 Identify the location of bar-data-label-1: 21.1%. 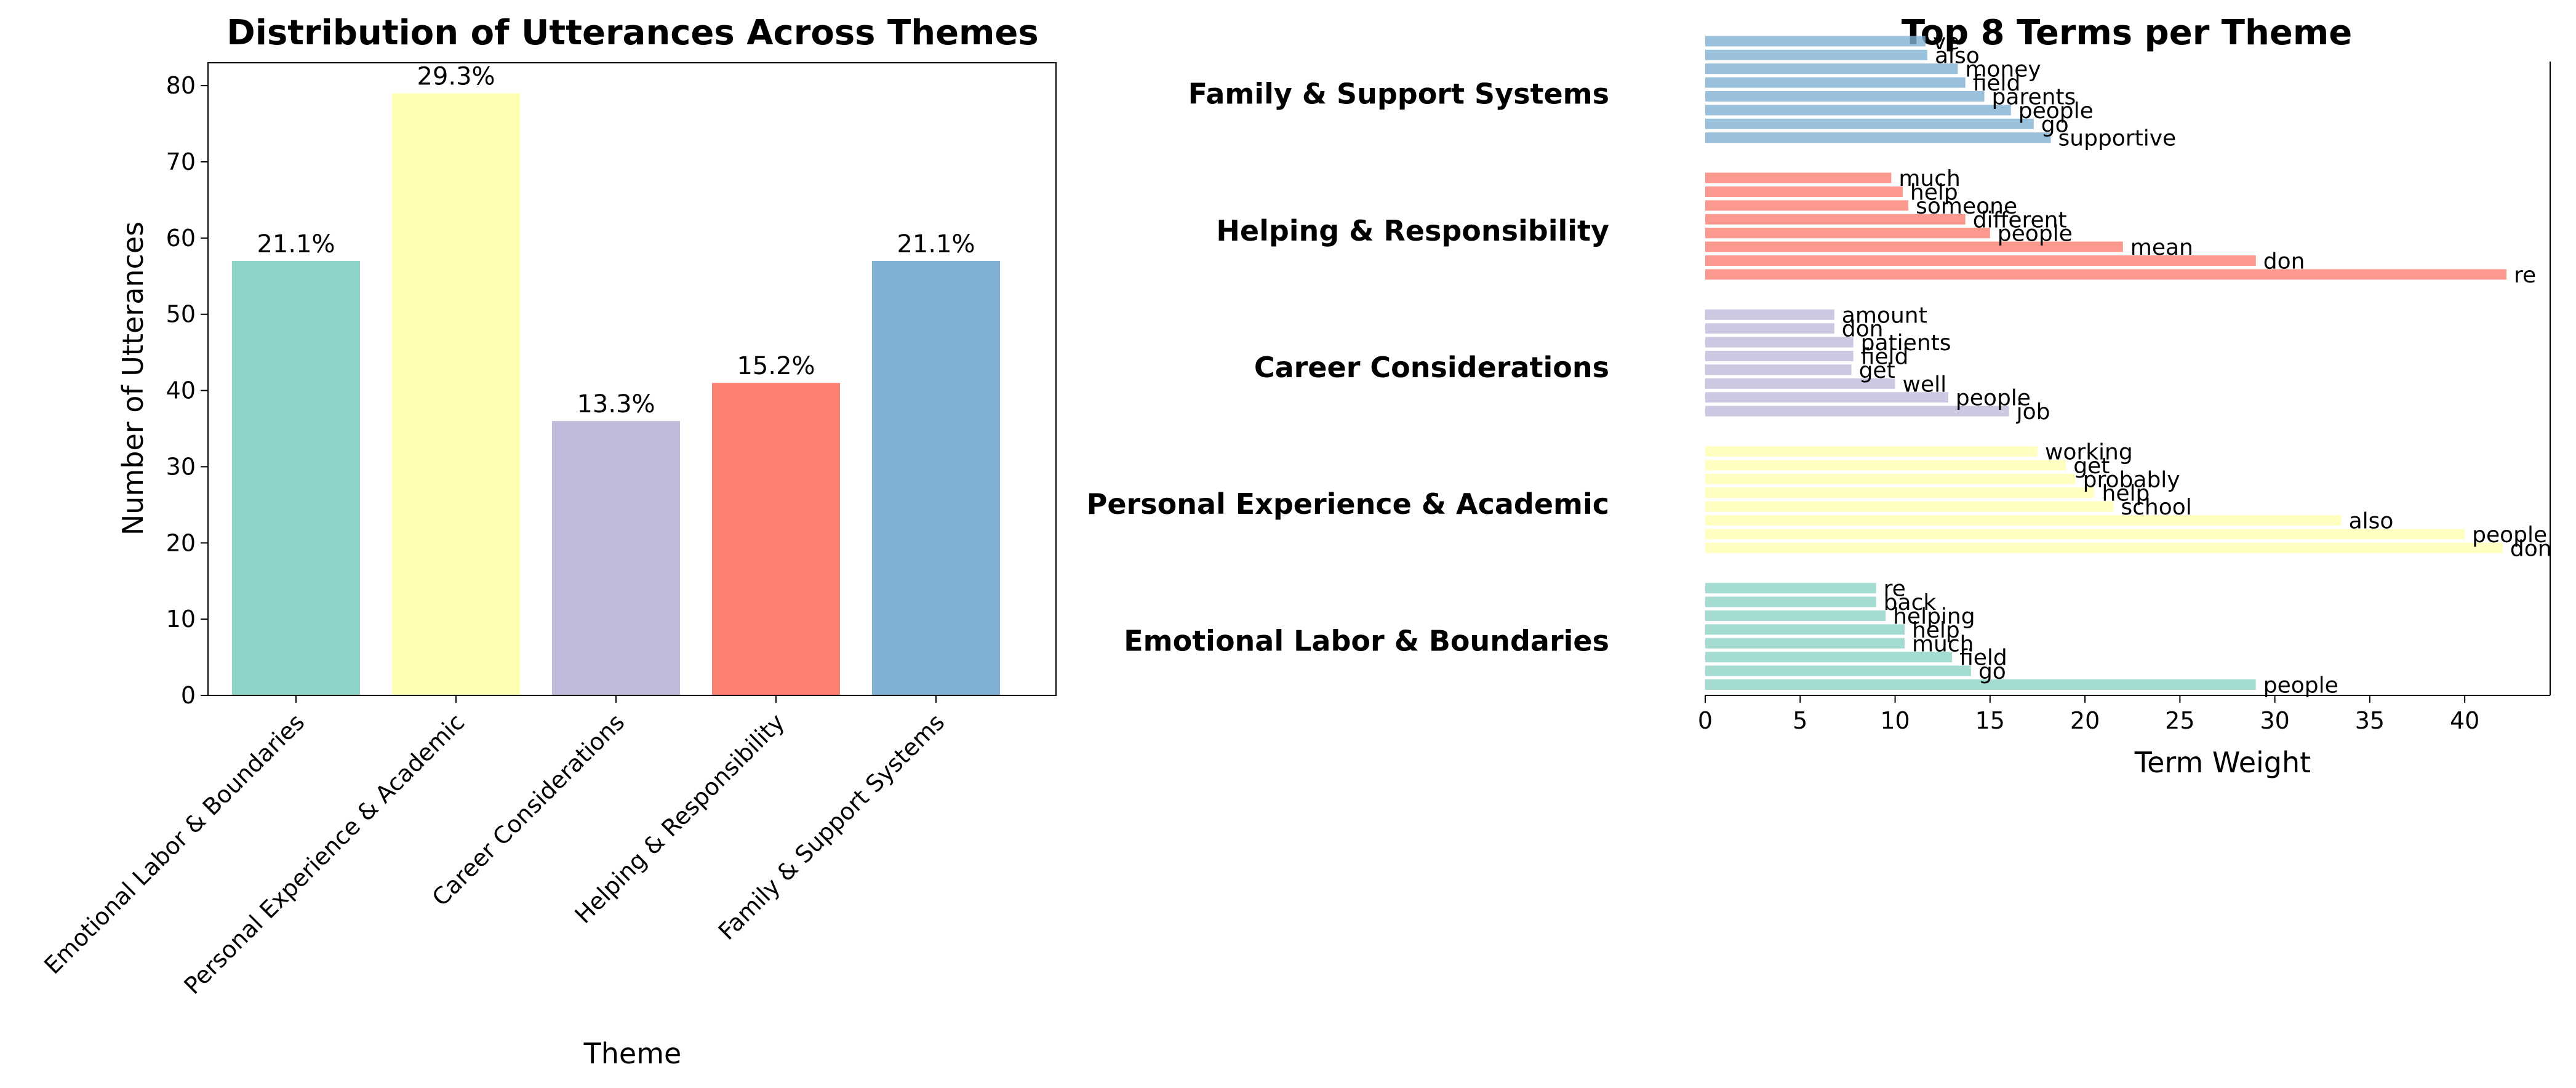
(296, 244).